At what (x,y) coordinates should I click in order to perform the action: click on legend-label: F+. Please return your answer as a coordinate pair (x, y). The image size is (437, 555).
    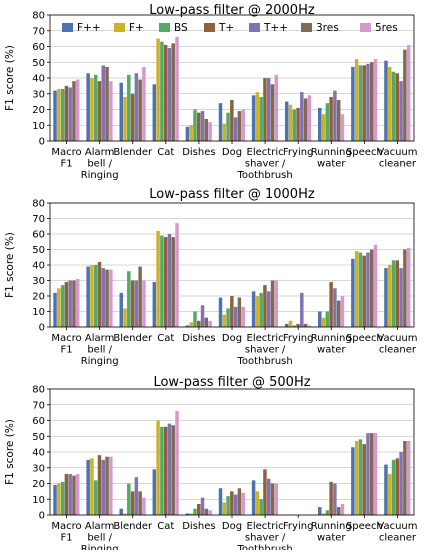
    Looking at the image, I should click on (136, 28).